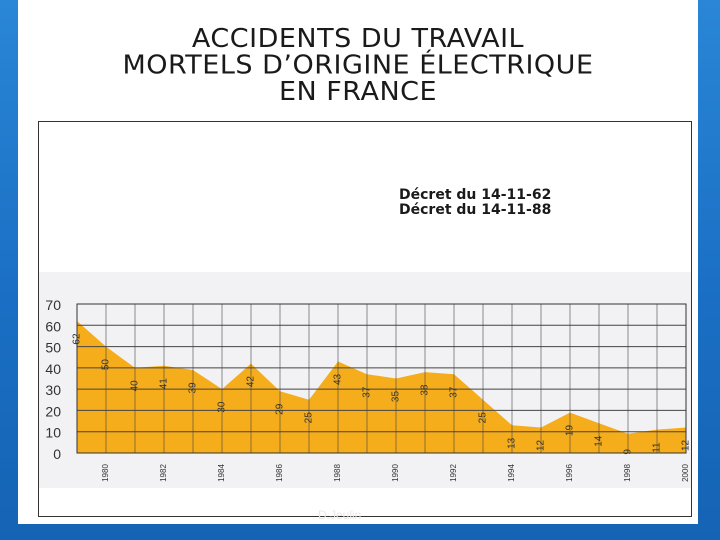 This screenshot has width=720, height=540. Describe the element at coordinates (77, 339) in the screenshot. I see `data-label-1979: 62` at that location.